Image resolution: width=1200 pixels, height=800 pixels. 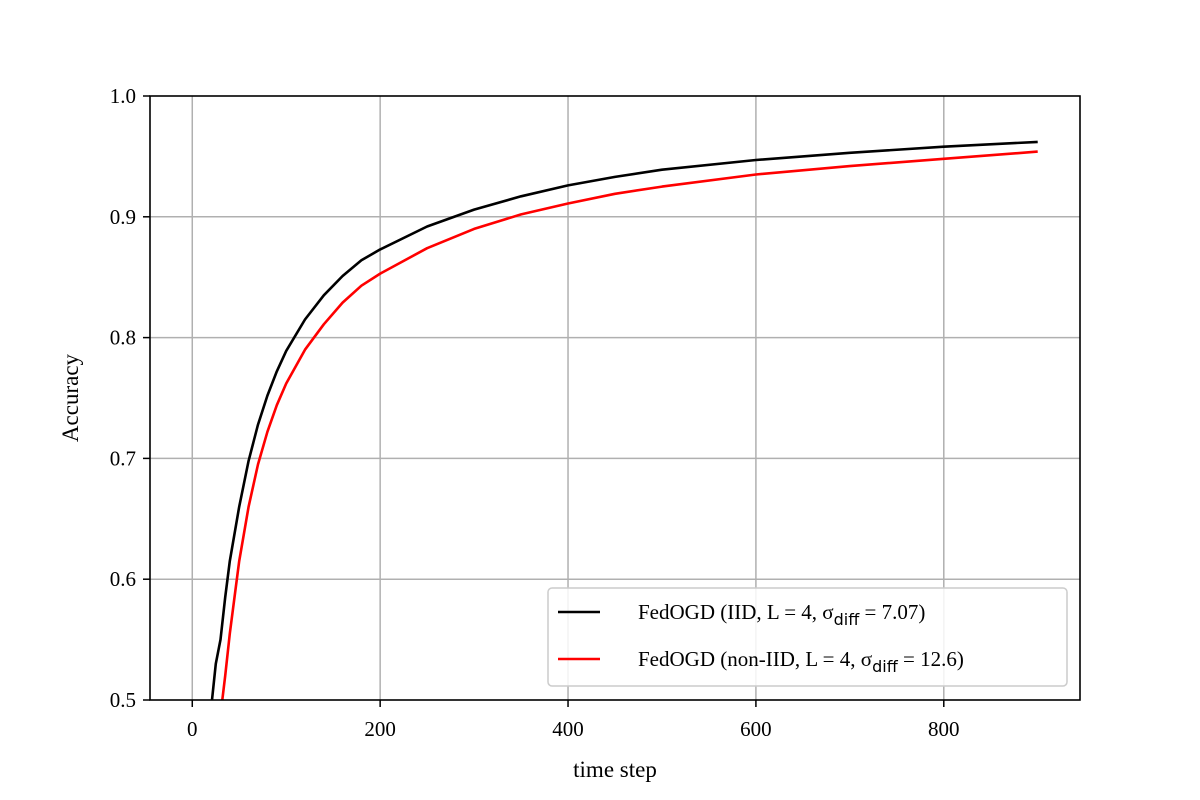 I want to click on y-tick-label: 0.6, so click(x=123, y=579).